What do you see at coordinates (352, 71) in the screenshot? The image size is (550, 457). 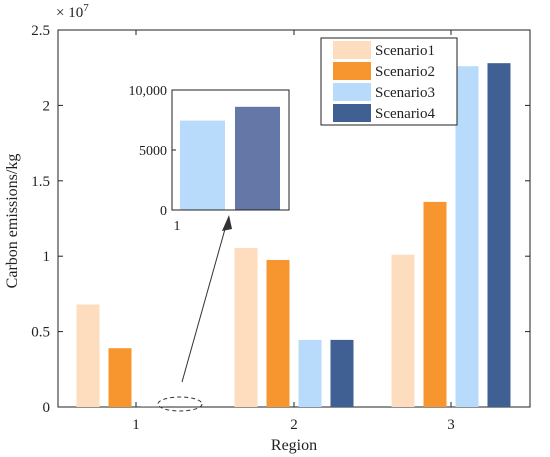 I see `legend-swatch-scenario2` at bounding box center [352, 71].